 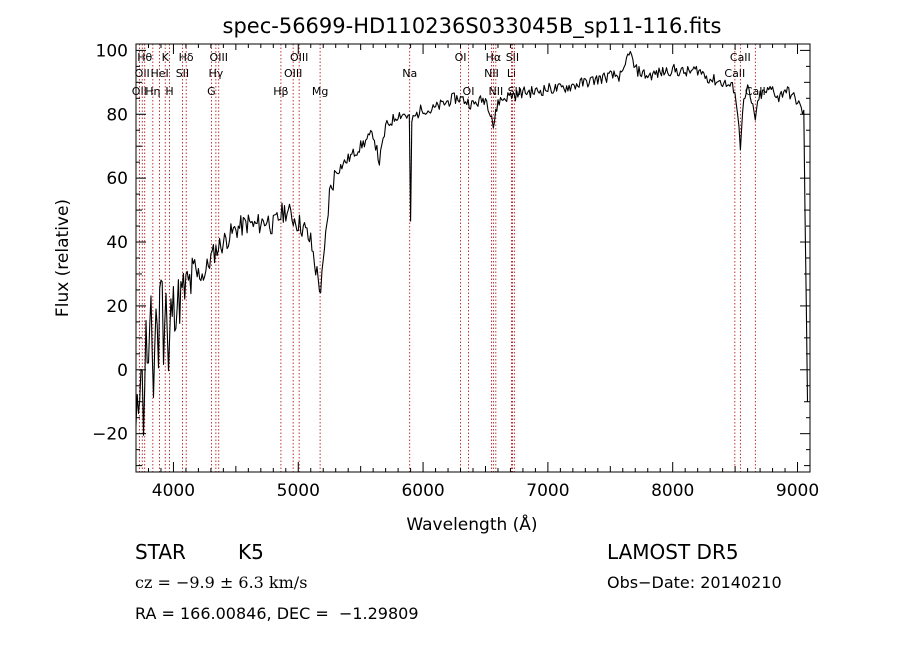 I want to click on line-marker-label: Hη, so click(x=152, y=91).